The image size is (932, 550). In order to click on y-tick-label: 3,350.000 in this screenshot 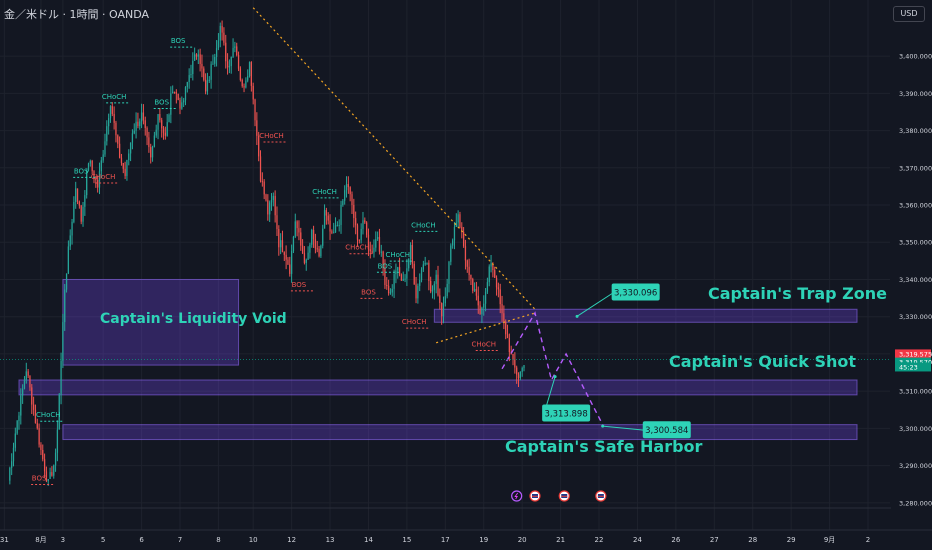, I will do `click(915, 243)`.